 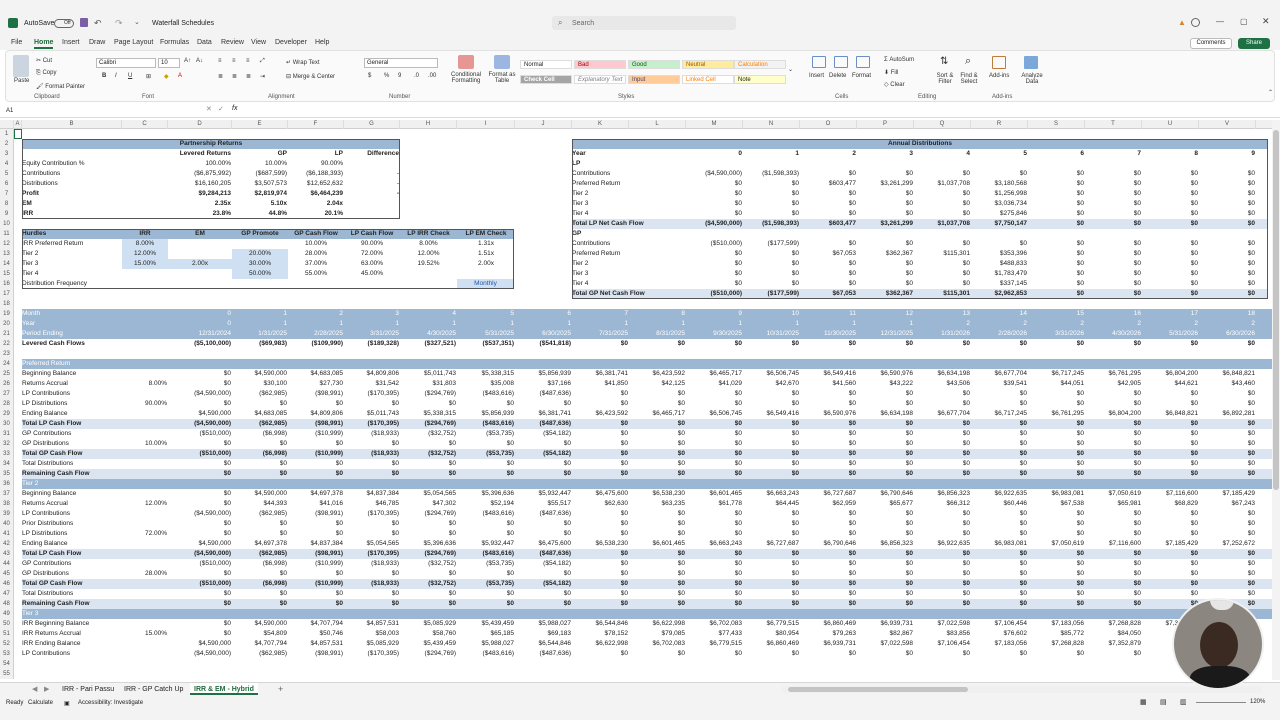 What do you see at coordinates (126, 63) in the screenshot?
I see `font-name-select: Calibri` at bounding box center [126, 63].